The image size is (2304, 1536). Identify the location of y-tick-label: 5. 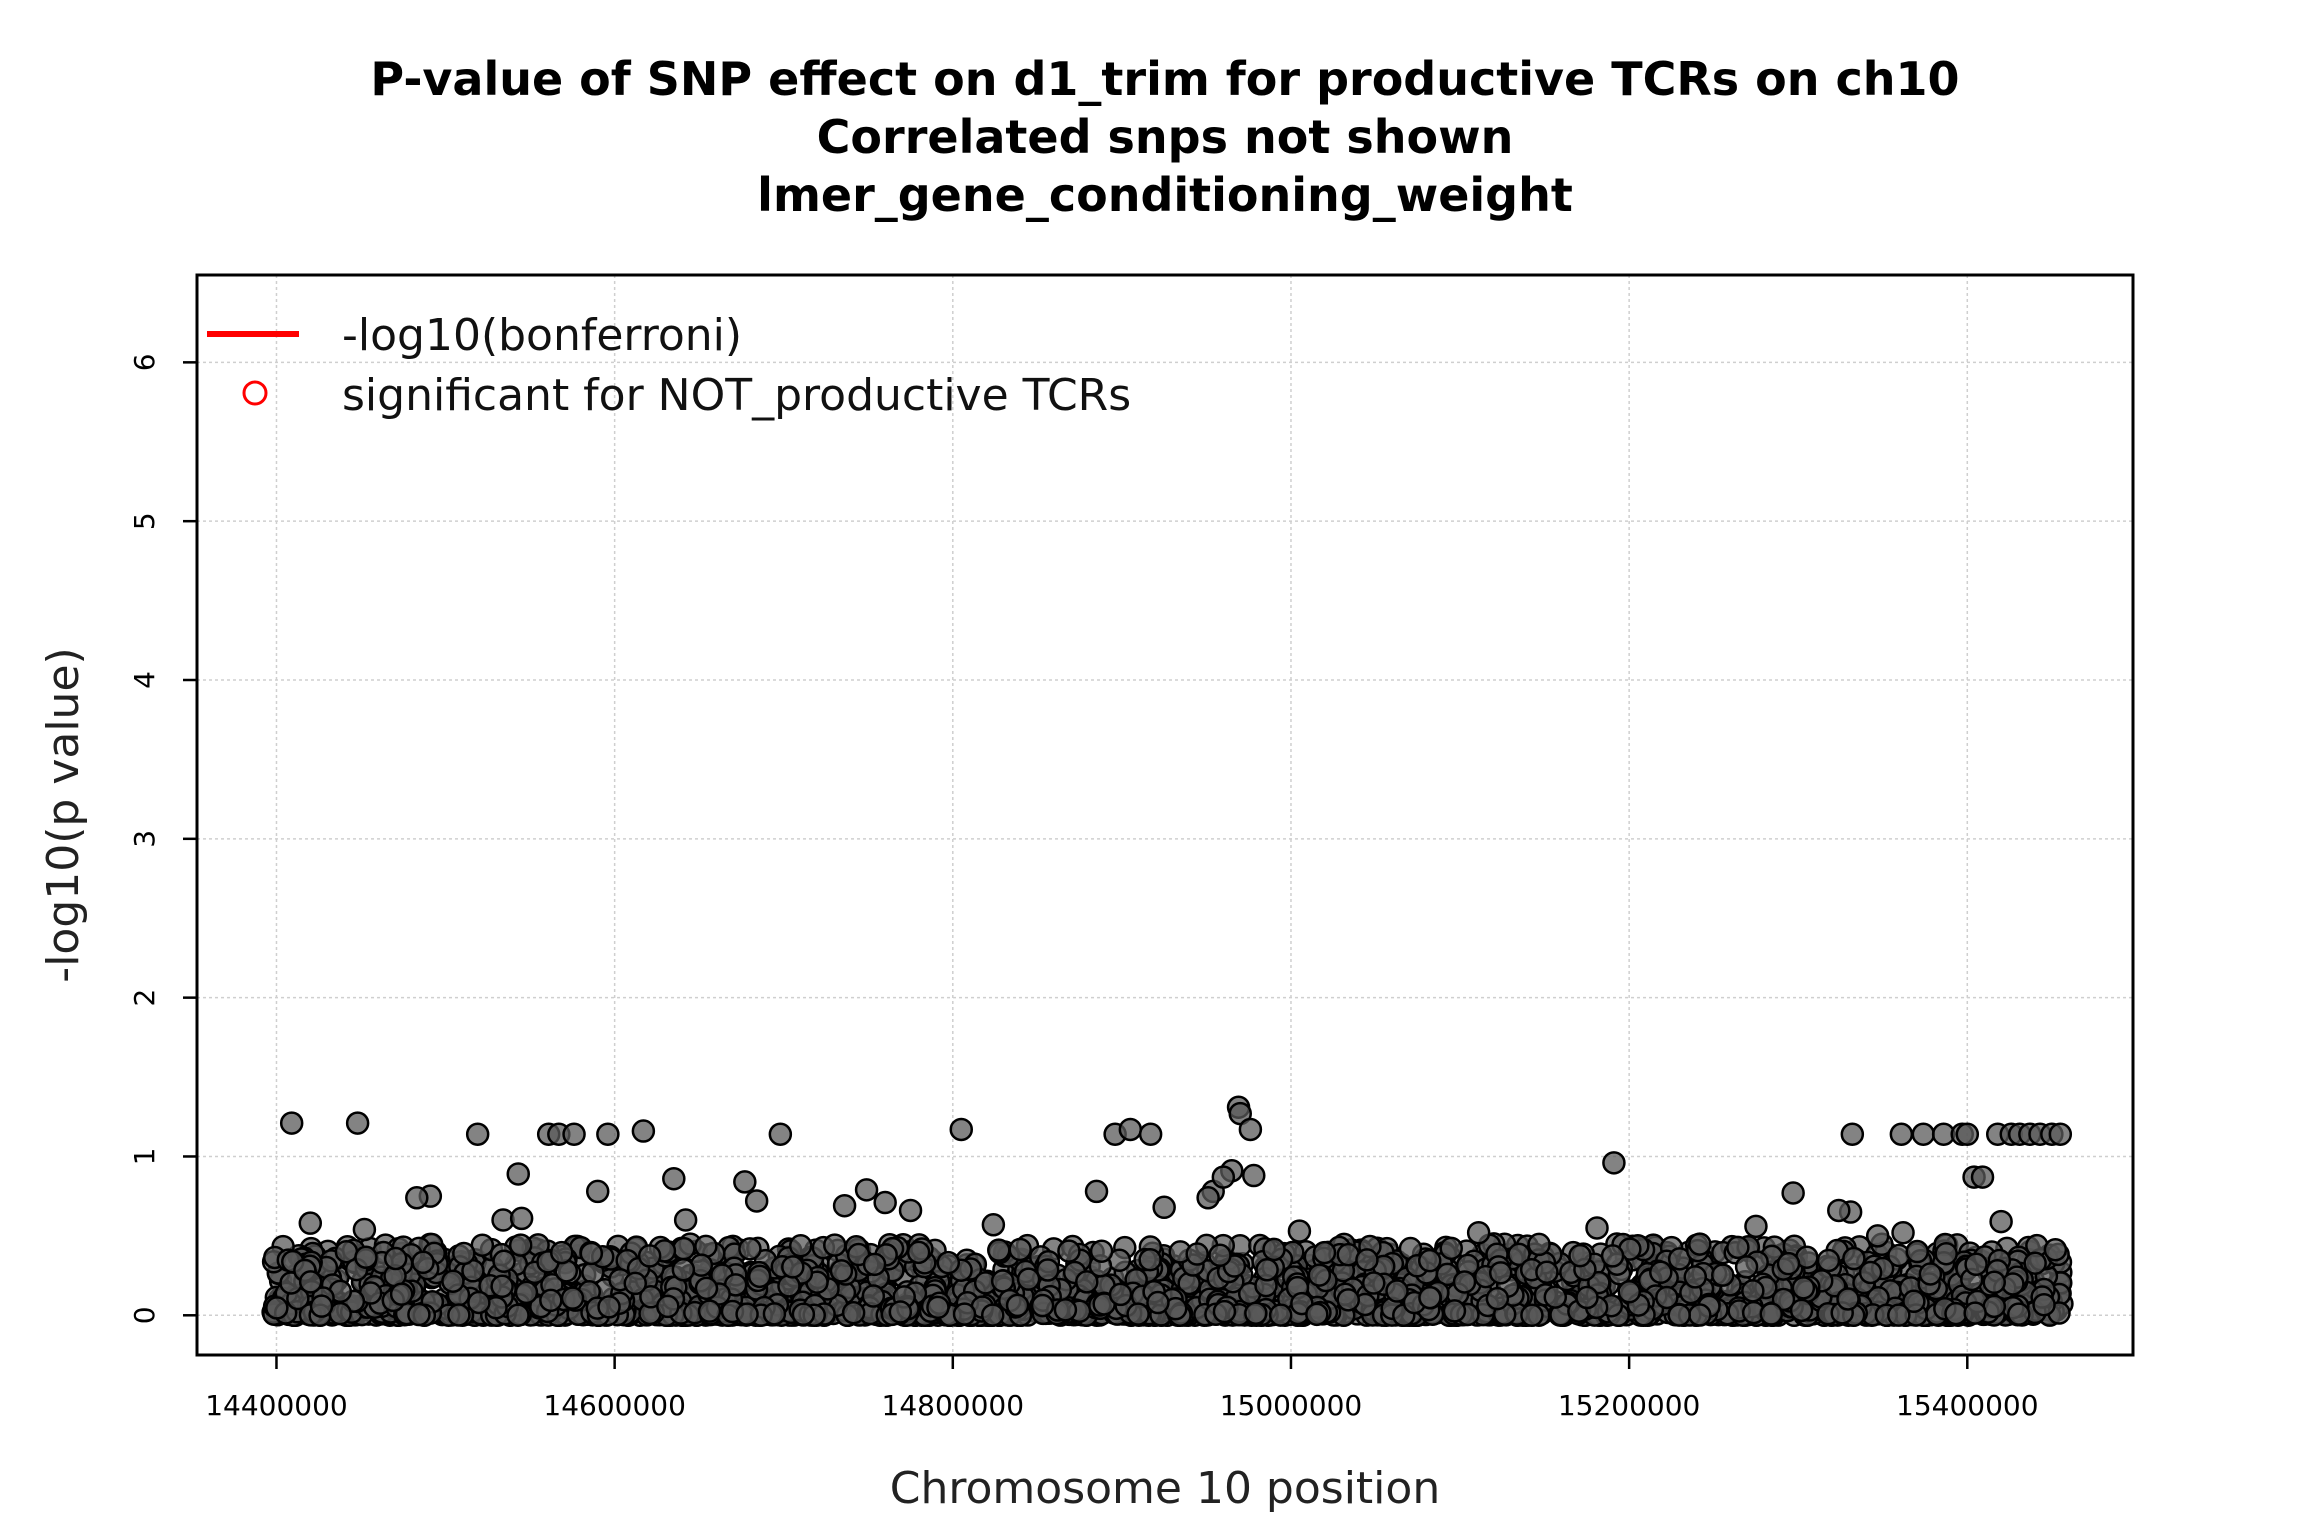
(144, 521).